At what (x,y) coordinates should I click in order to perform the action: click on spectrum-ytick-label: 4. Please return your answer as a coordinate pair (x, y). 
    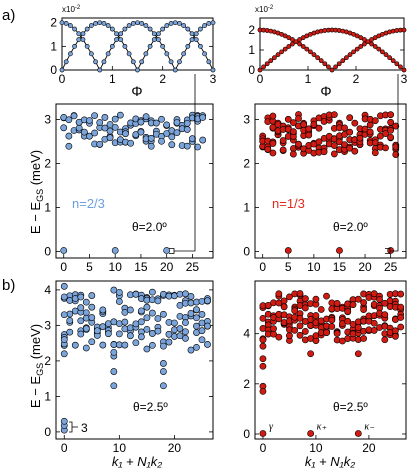
    Looking at the image, I should click on (47, 290).